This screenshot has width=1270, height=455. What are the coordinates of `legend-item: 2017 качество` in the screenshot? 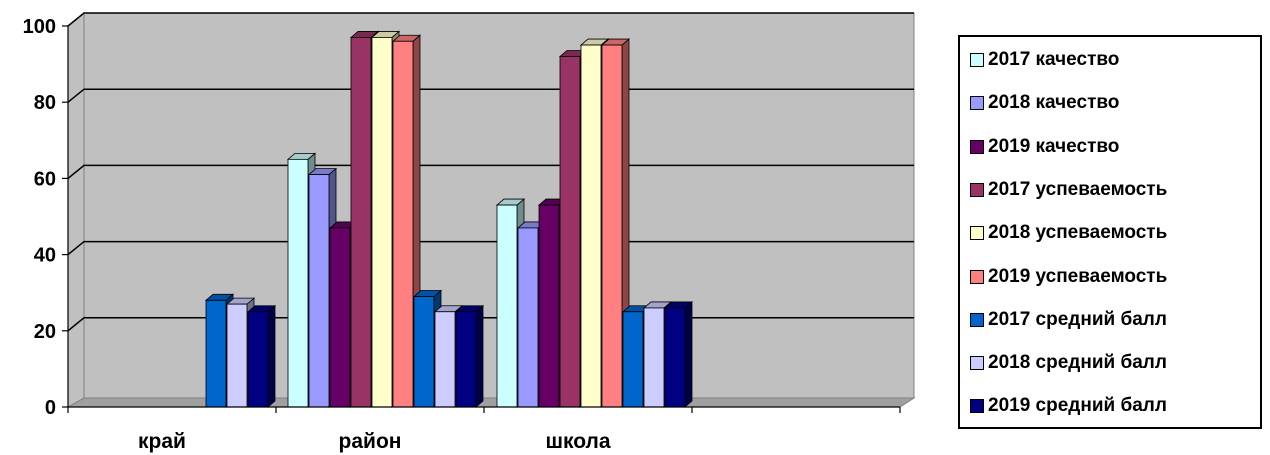 It's located at (1044, 60).